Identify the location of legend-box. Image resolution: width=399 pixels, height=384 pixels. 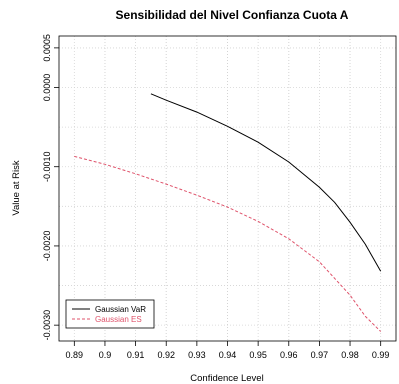
(110, 314).